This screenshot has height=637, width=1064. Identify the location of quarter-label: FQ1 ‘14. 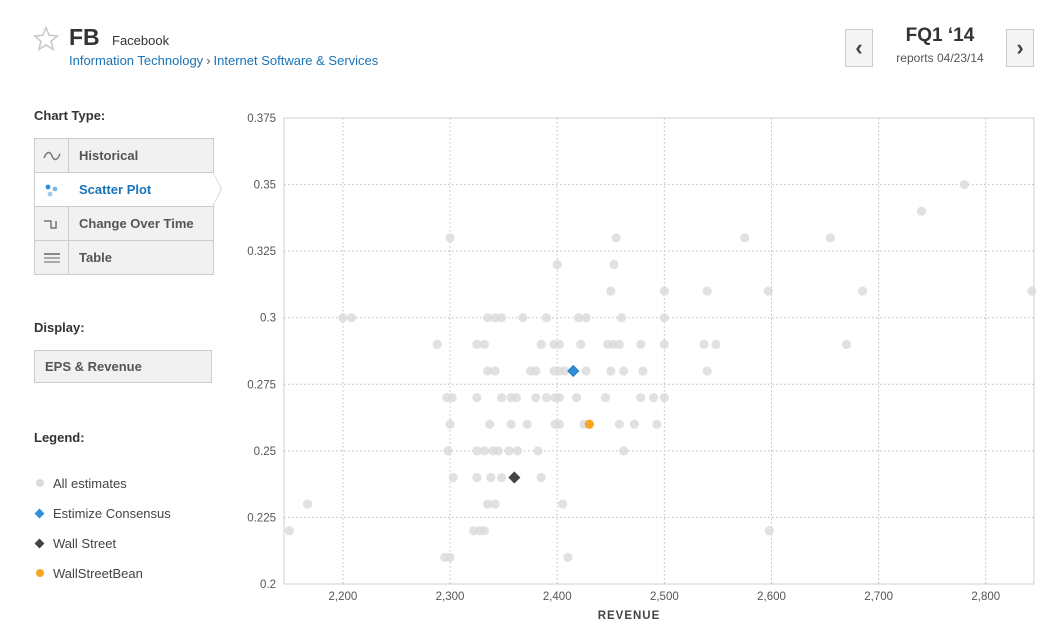
(940, 35).